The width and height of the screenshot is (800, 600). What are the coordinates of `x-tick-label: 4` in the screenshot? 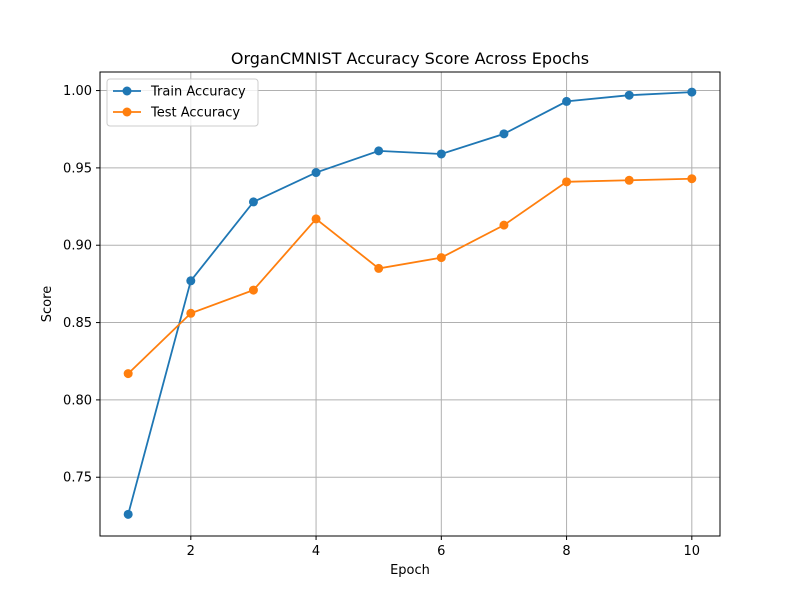 It's located at (316, 551).